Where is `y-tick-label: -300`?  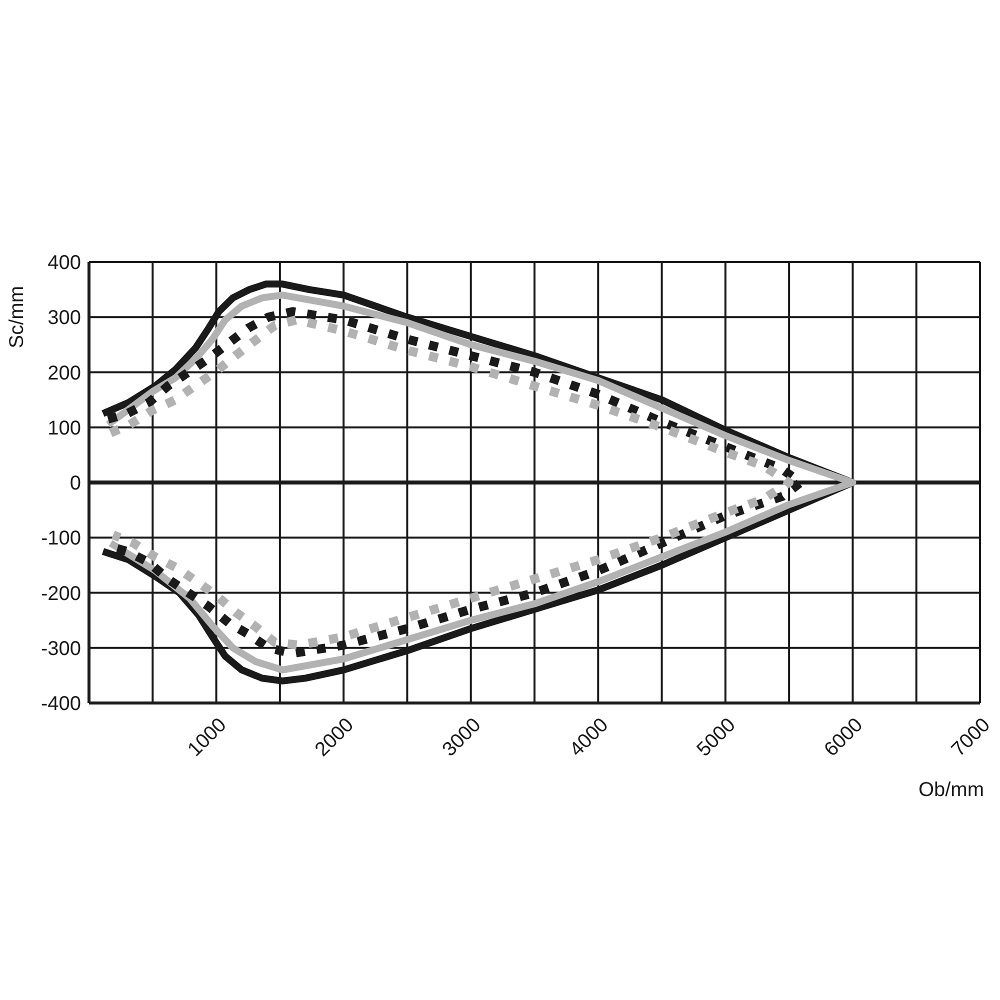 y-tick-label: -300 is located at coordinates (60, 649).